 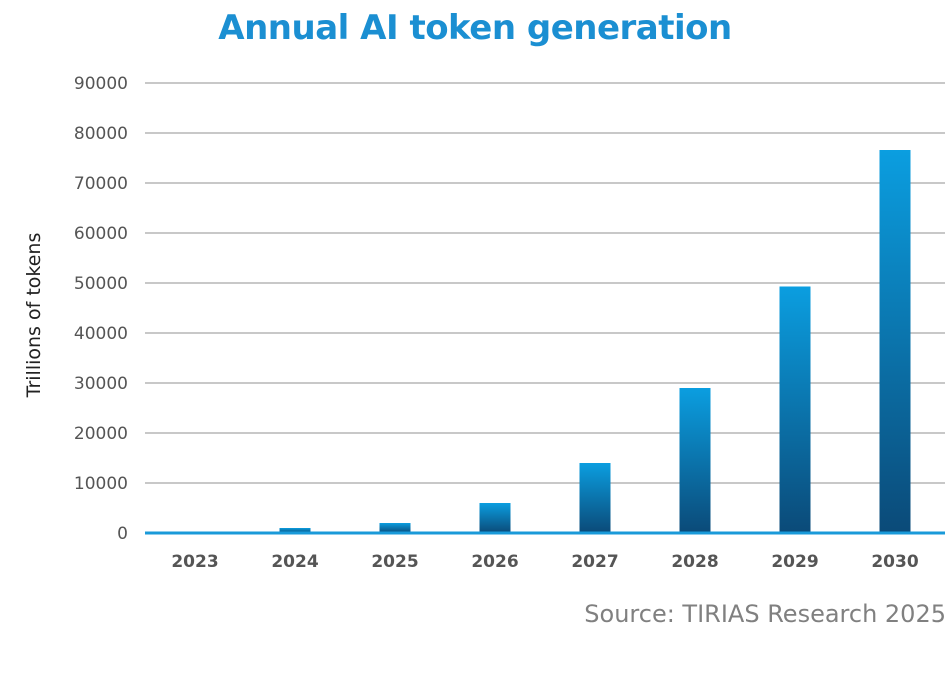 I want to click on x-tick-label: 2024, so click(x=294, y=562).